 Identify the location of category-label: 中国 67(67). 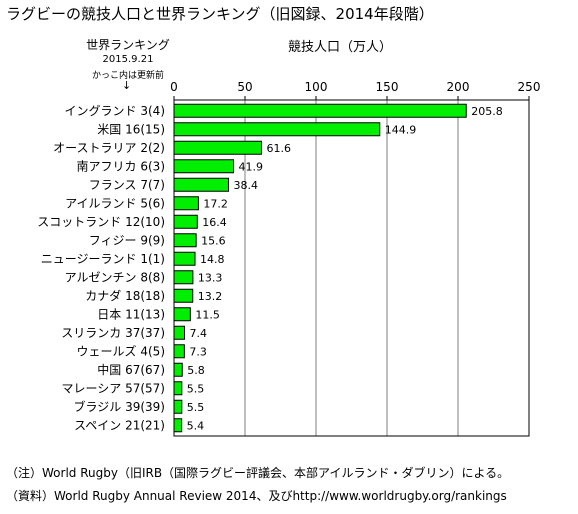
(131, 369).